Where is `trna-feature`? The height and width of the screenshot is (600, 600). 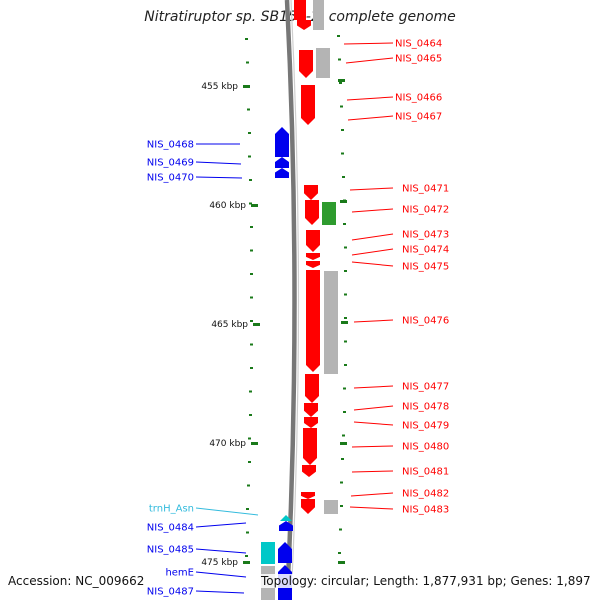 trna-feature is located at coordinates (286, 518).